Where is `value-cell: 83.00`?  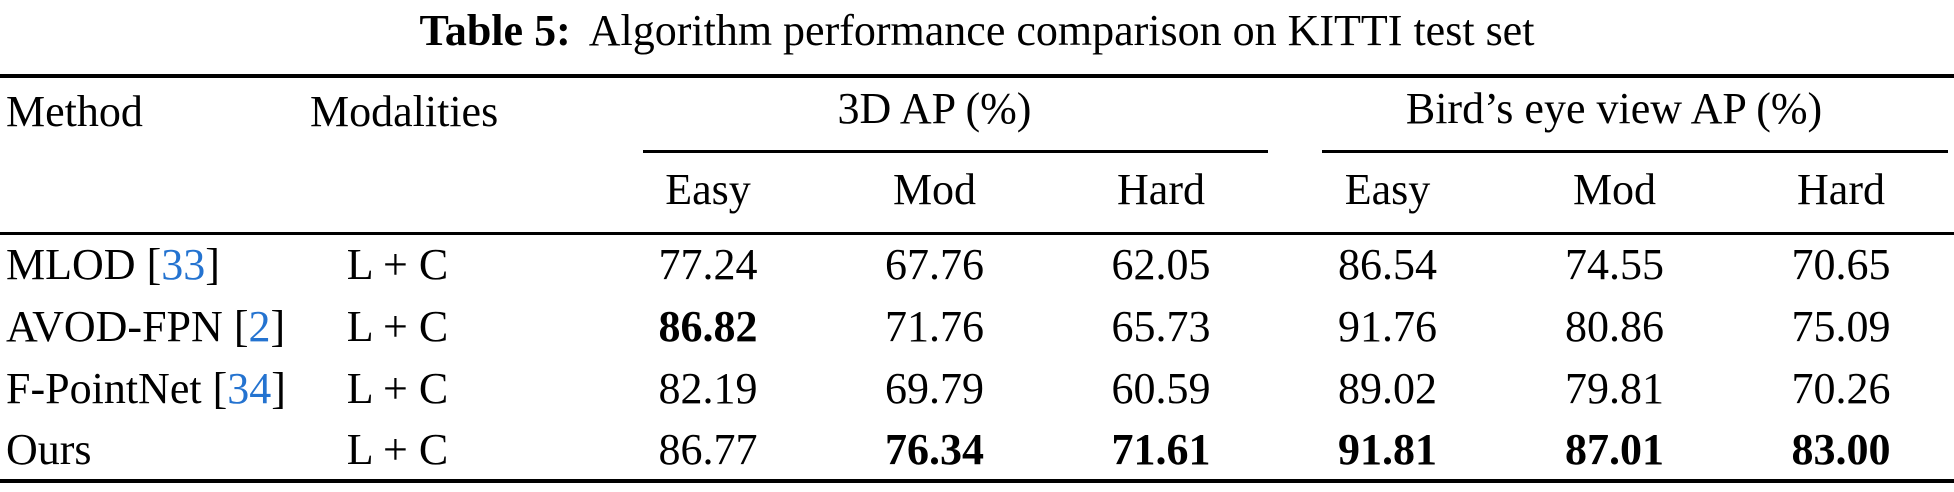
value-cell: 83.00 is located at coordinates (1841, 451).